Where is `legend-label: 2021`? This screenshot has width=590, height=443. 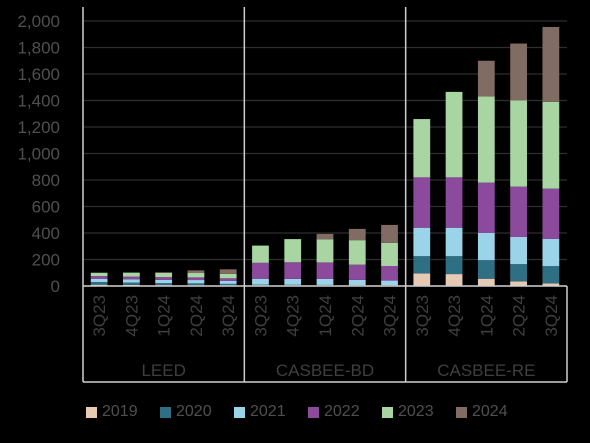 legend-label: 2021 is located at coordinates (268, 411).